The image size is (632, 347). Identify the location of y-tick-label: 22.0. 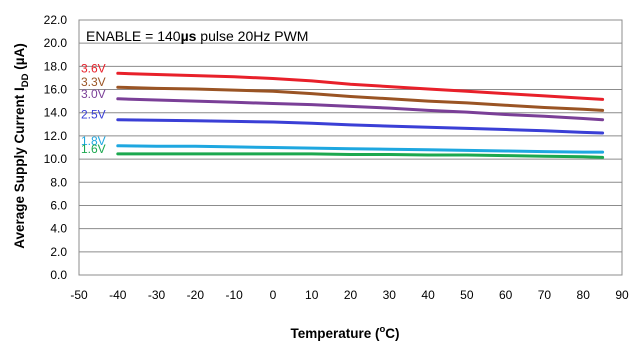
(56, 20).